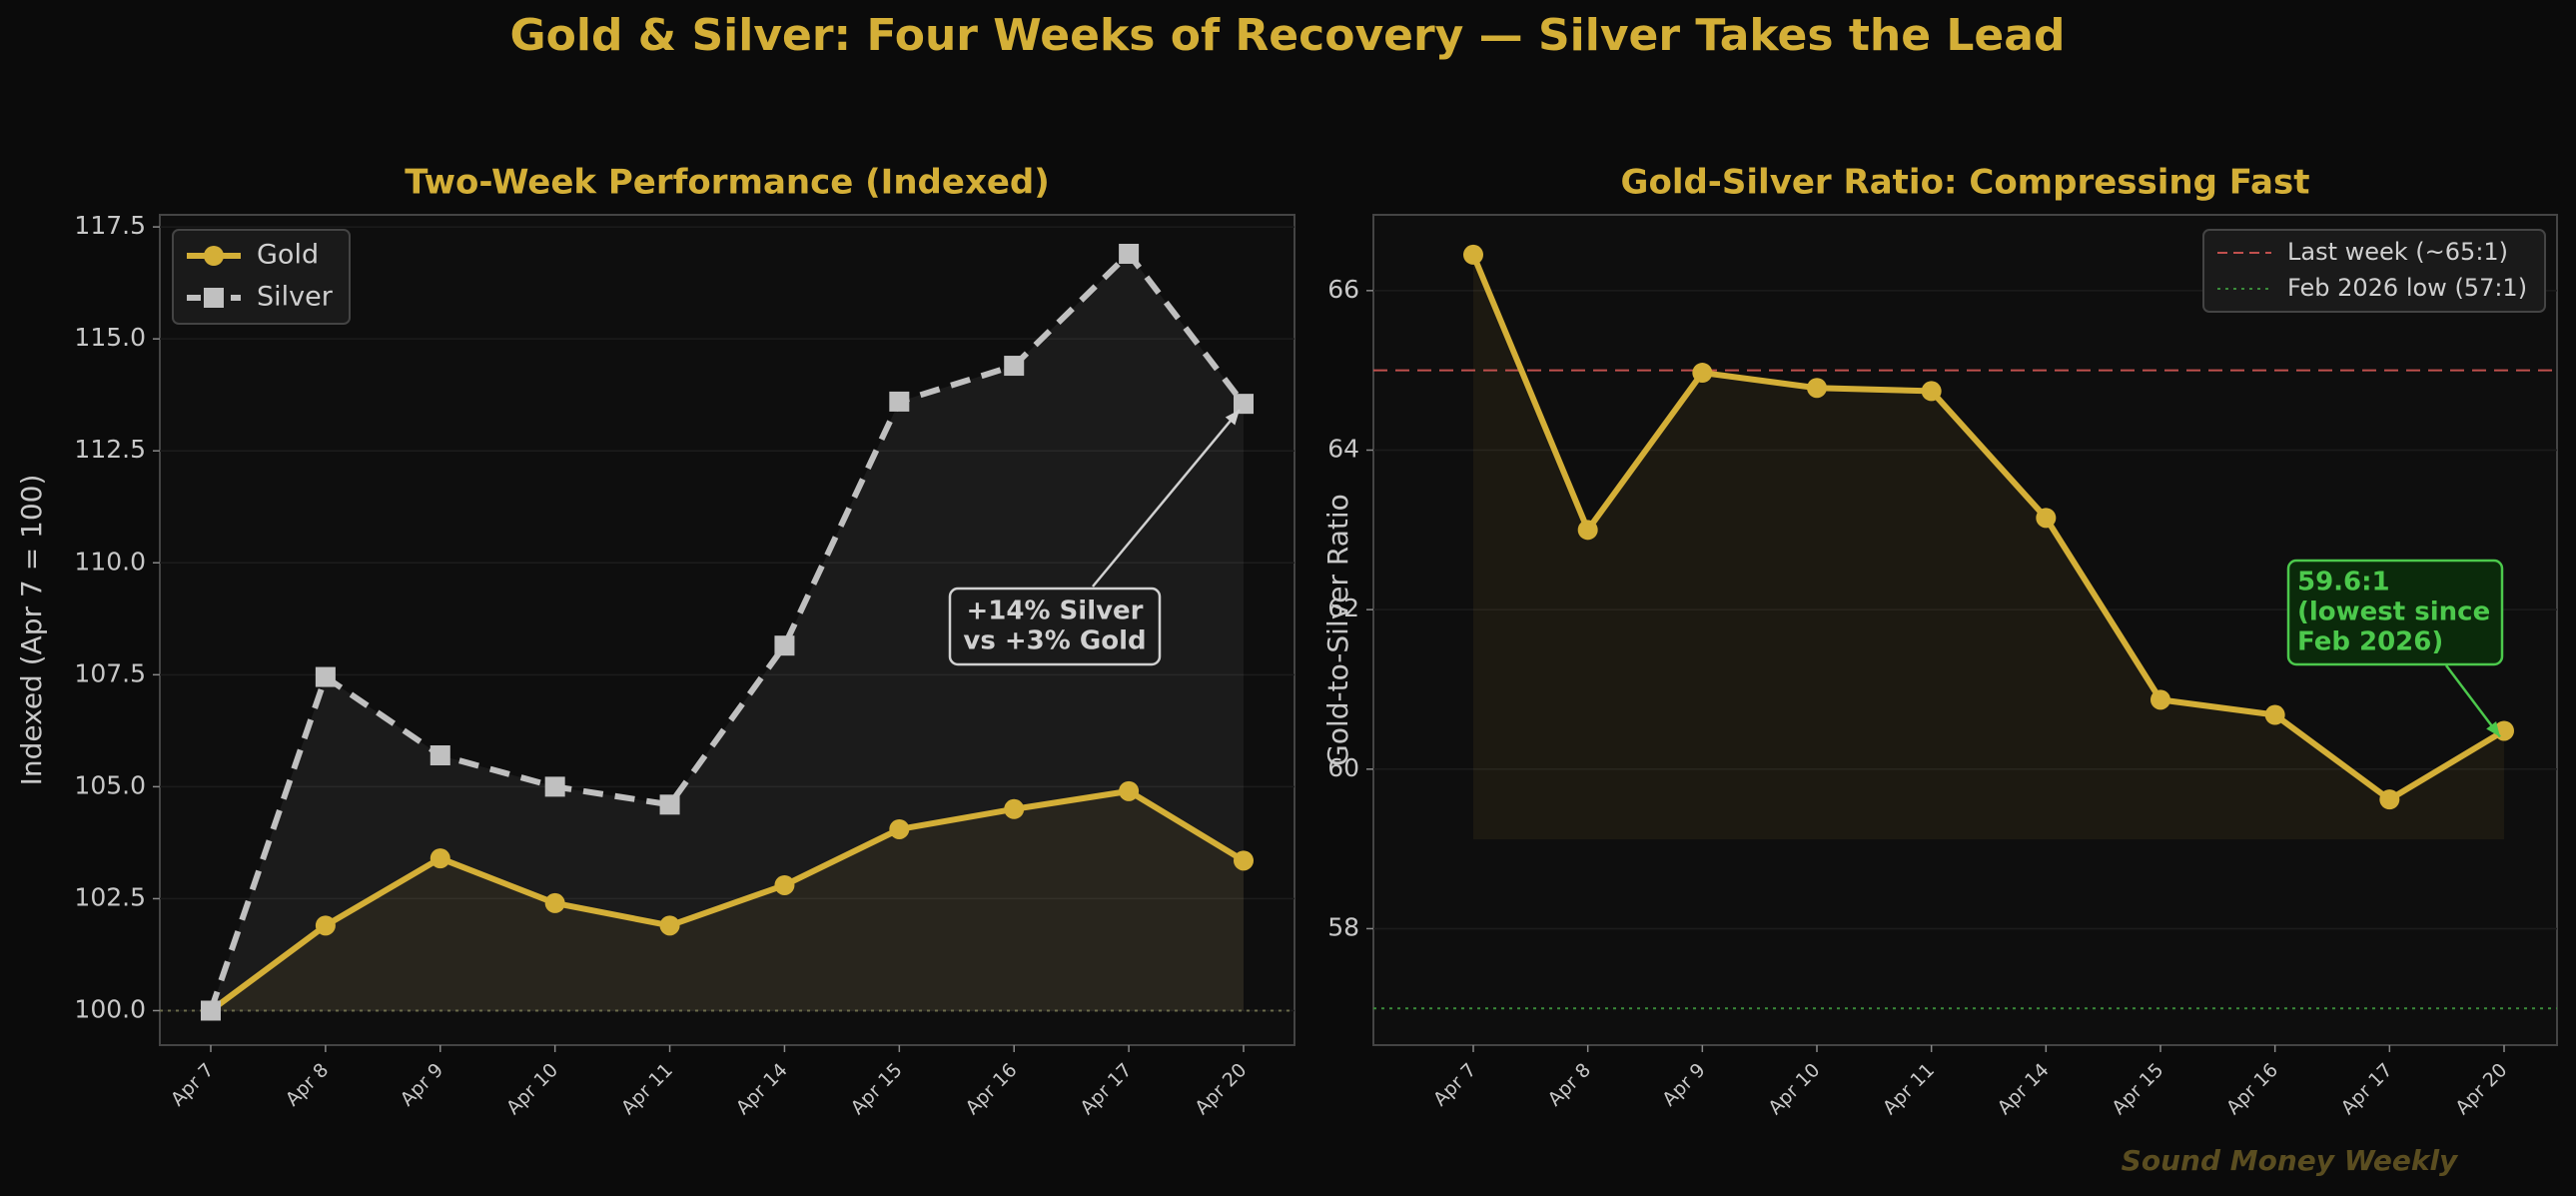 Image resolution: width=2576 pixels, height=1196 pixels. Describe the element at coordinates (2370, 642) in the screenshot. I see `annotation-text: Feb 2026)` at that location.